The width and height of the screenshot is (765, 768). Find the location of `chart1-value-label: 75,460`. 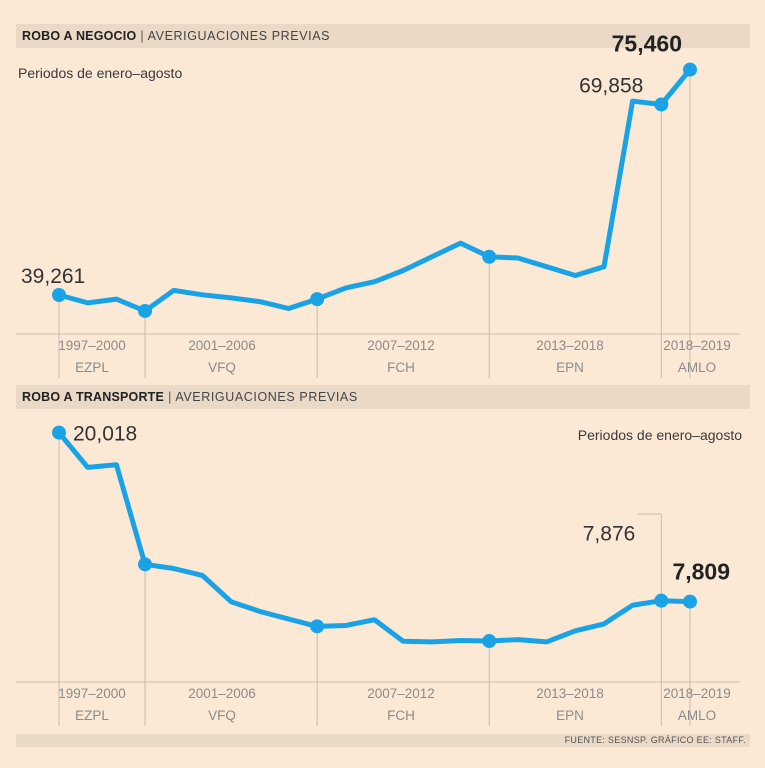

chart1-value-label: 75,460 is located at coordinates (647, 44).